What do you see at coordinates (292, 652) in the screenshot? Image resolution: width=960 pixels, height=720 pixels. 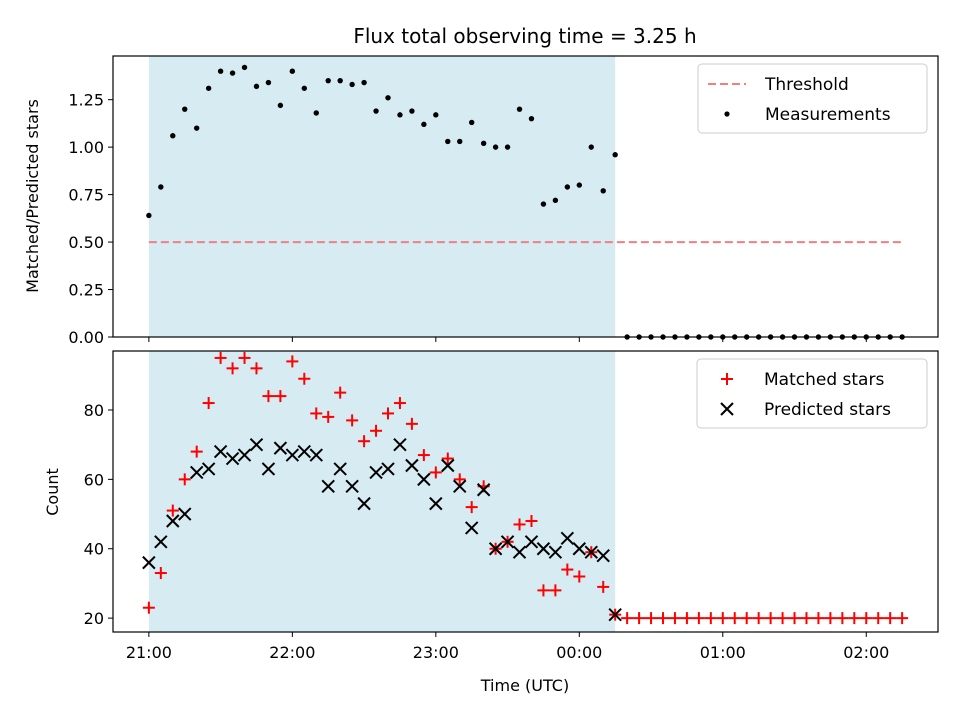 I see `xtick-label: 22:00` at bounding box center [292, 652].